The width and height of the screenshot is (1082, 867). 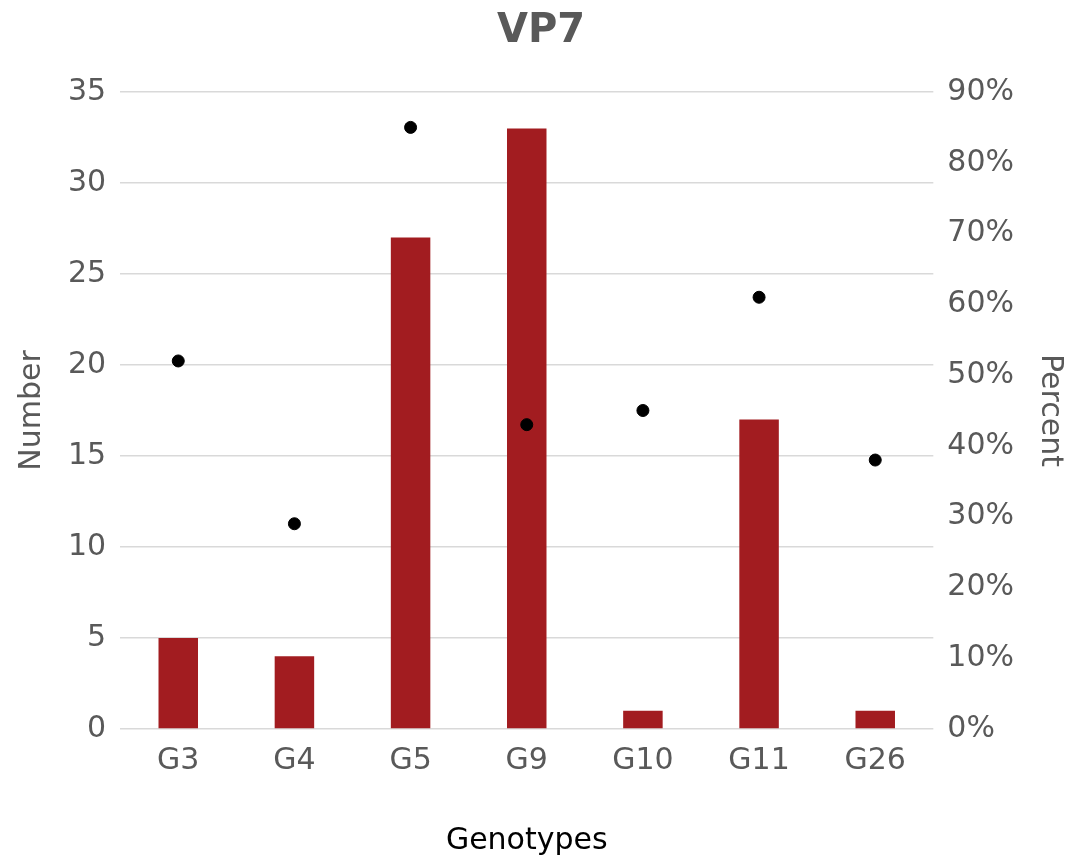 I want to click on y2-tick-label: 10%, so click(x=981, y=656).